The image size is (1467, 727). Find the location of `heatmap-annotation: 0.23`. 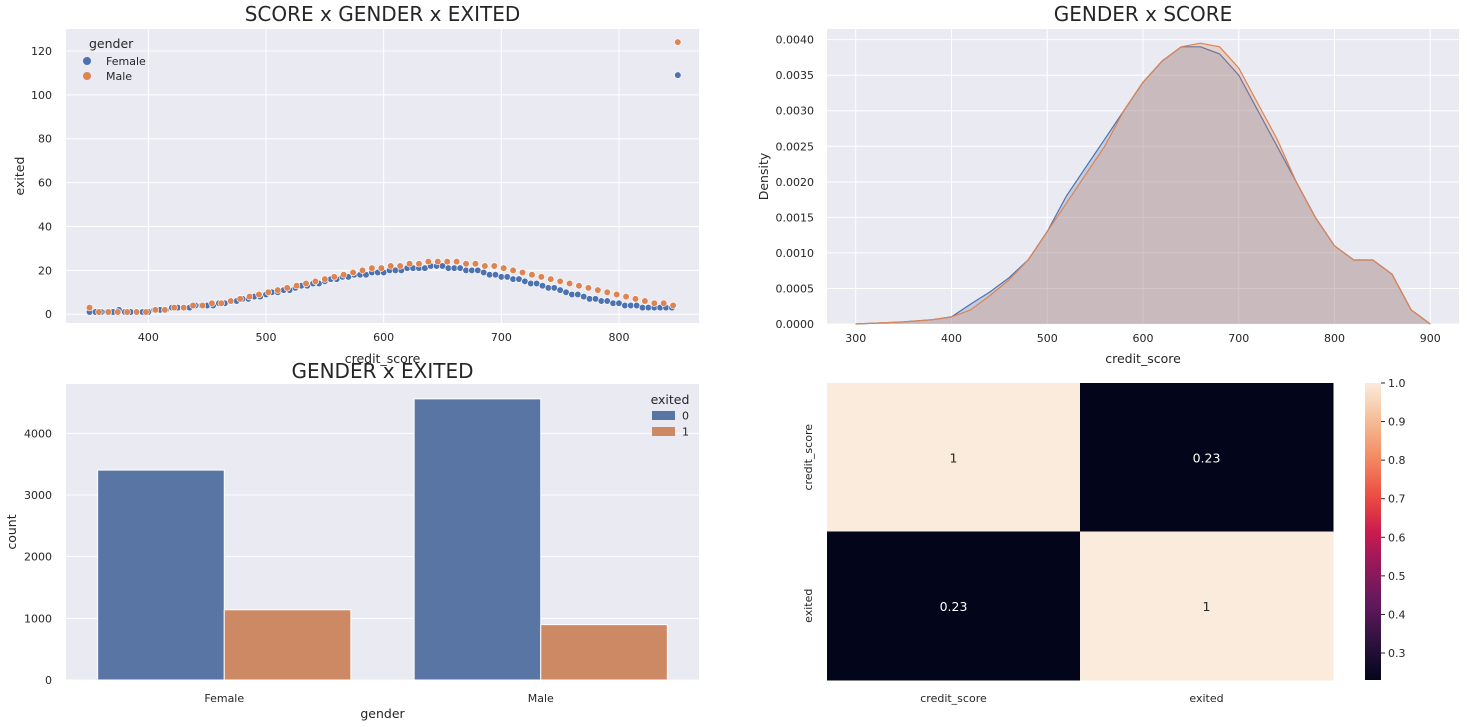

heatmap-annotation: 0.23 is located at coordinates (1207, 457).